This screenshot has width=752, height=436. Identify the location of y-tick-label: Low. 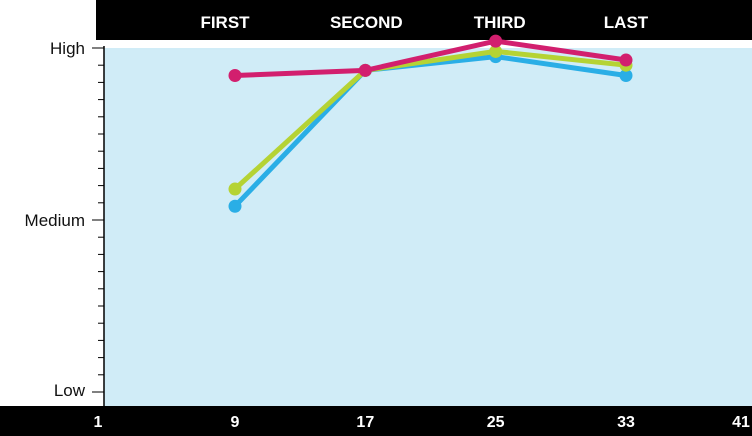
(70, 390).